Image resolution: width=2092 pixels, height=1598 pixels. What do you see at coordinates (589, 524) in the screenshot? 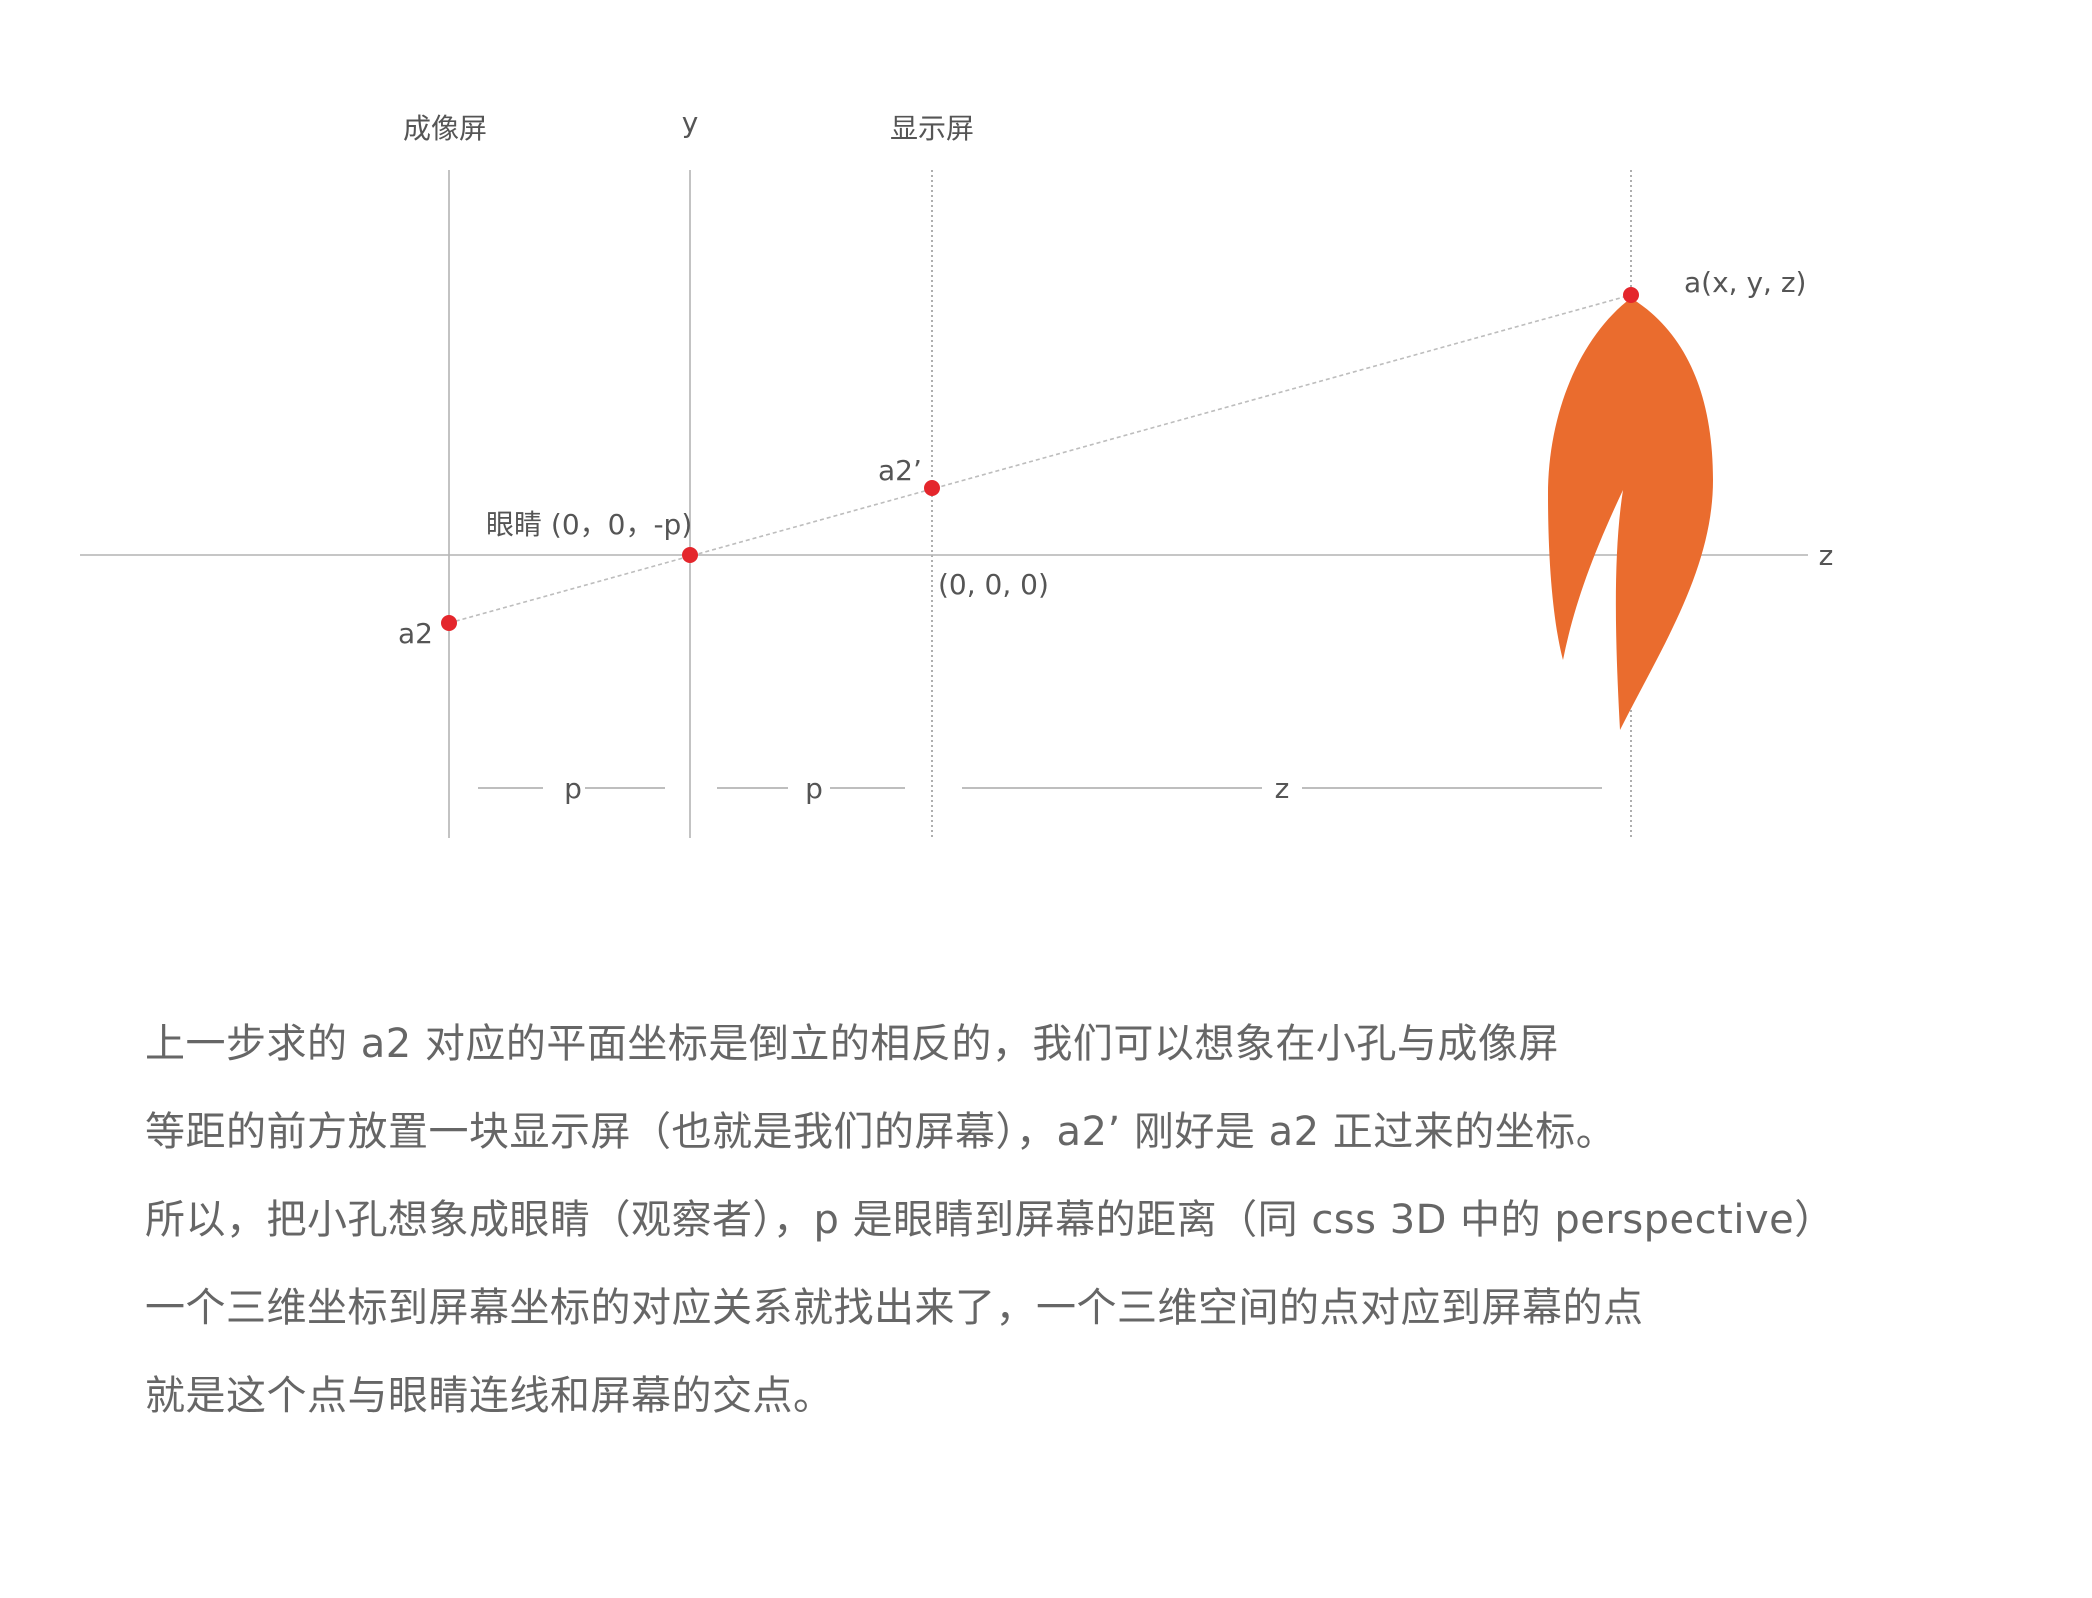
I see `label-eye: 眼睛 (0，0，-p)` at bounding box center [589, 524].